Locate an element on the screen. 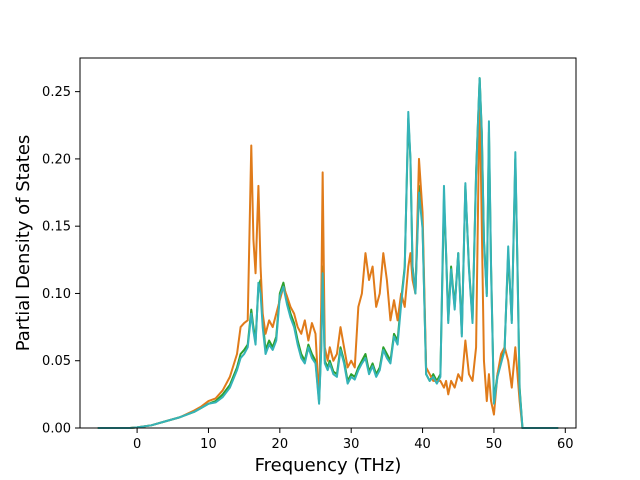 The height and width of the screenshot is (480, 640). x-tick-label: 10 is located at coordinates (208, 444).